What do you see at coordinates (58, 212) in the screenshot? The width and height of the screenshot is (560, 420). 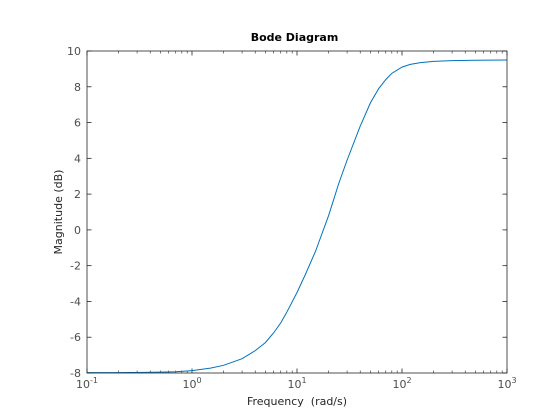 I see `y-axis-label: Magnitude (dB)` at bounding box center [58, 212].